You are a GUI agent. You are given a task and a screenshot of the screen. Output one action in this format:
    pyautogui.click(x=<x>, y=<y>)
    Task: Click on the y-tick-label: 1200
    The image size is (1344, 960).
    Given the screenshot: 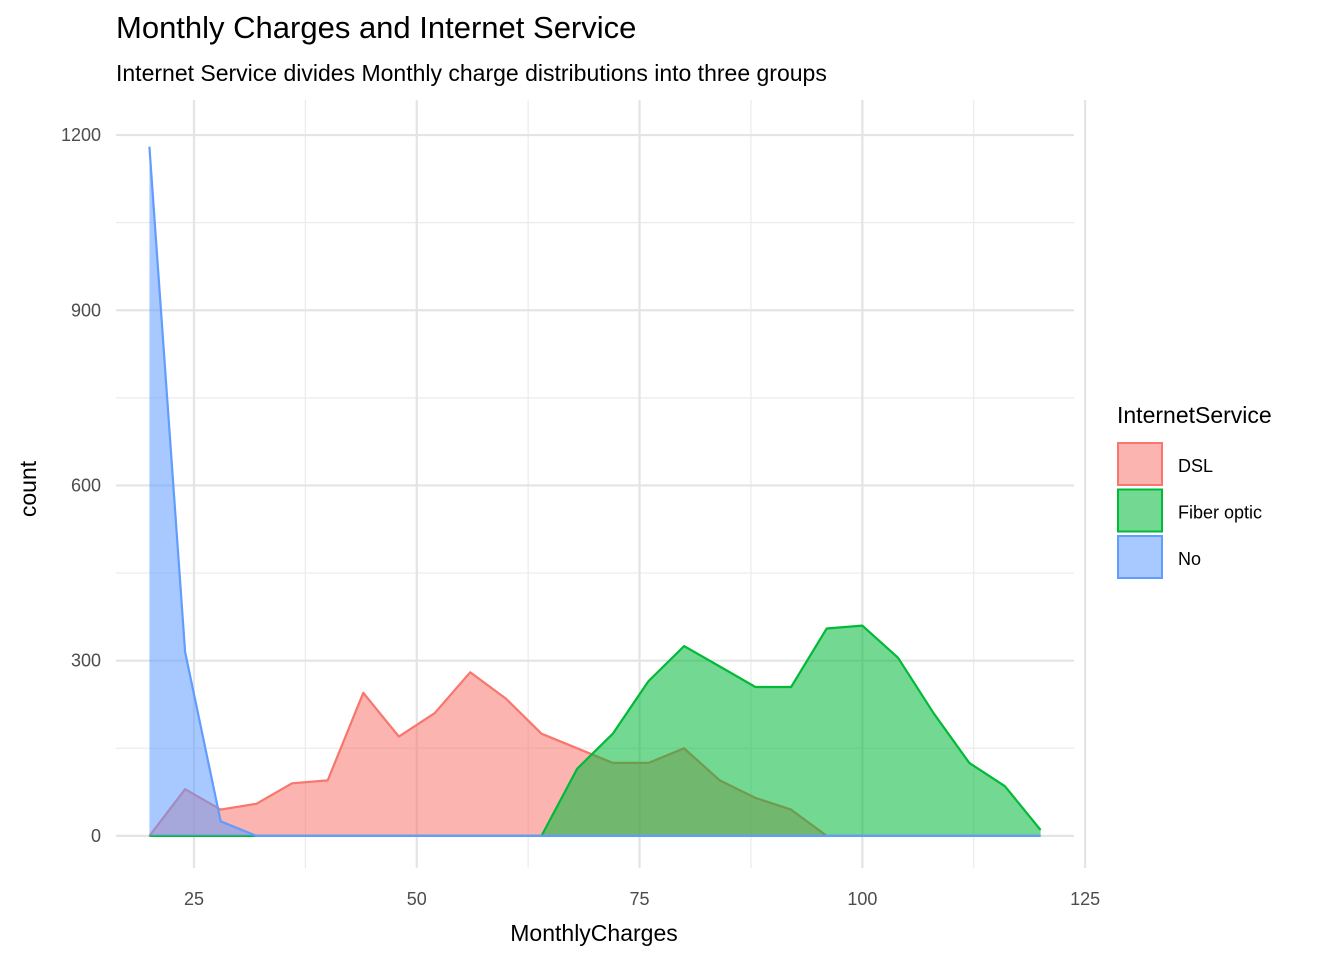 What is the action you would take?
    pyautogui.click(x=81, y=135)
    